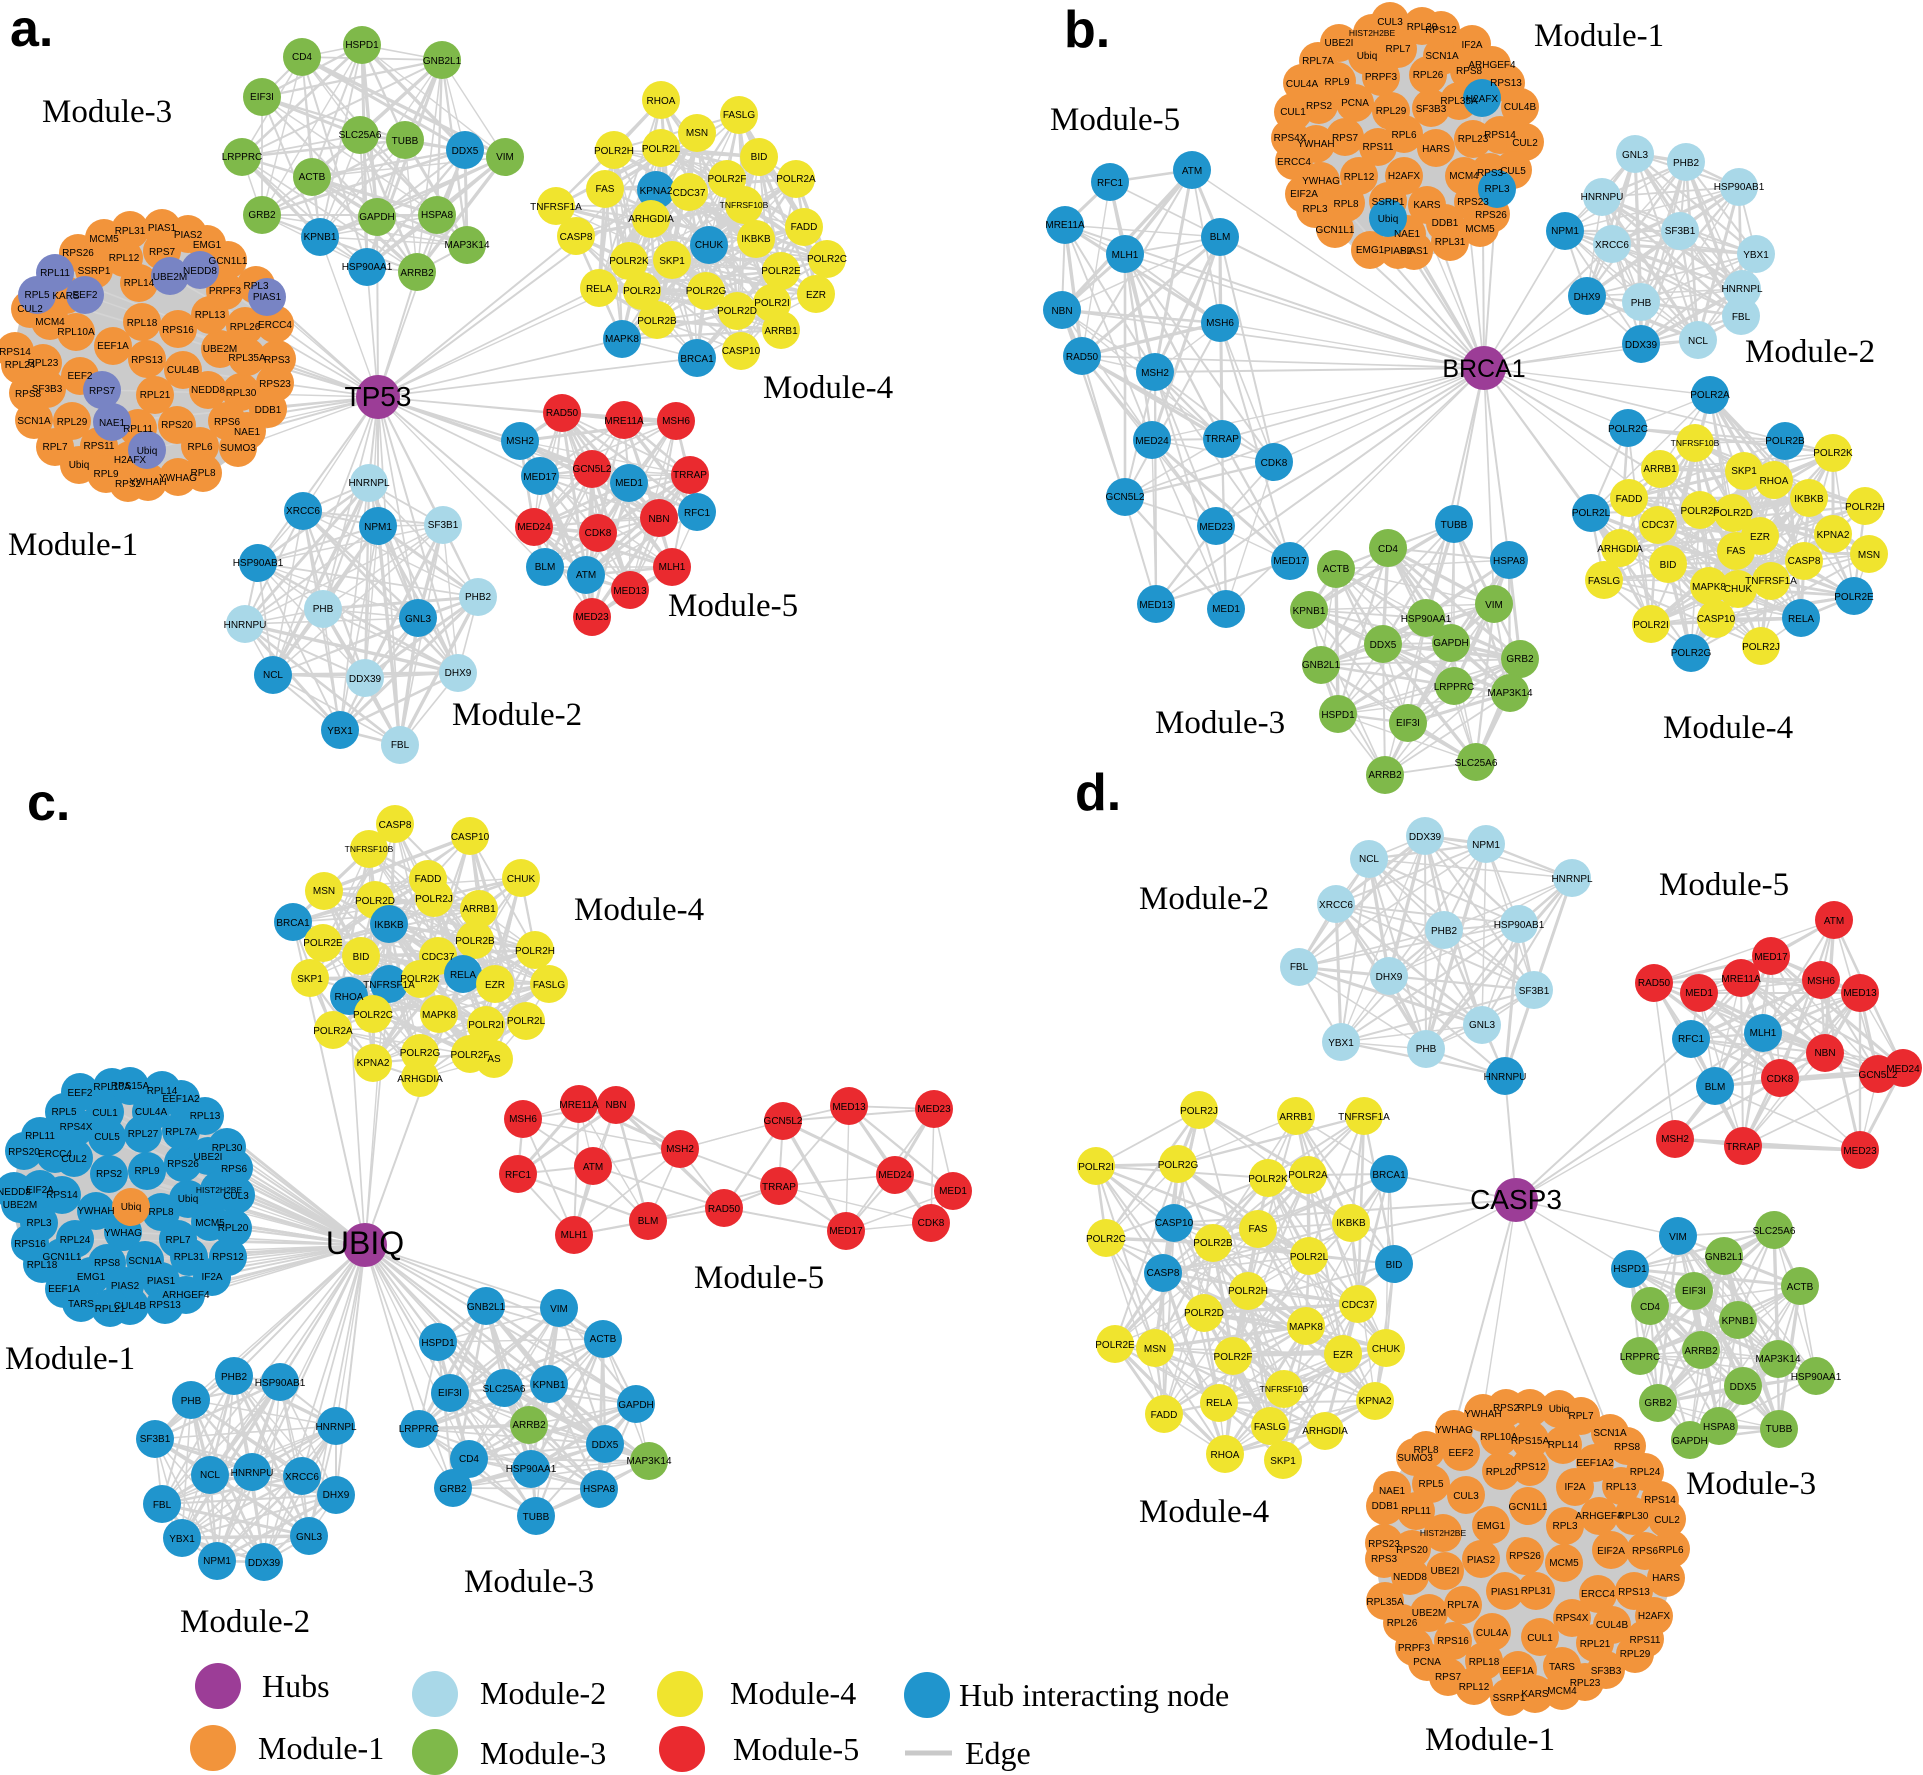 This screenshot has width=1923, height=1775. What do you see at coordinates (756, 239) in the screenshot?
I see `svg-text: IKBKB` at bounding box center [756, 239].